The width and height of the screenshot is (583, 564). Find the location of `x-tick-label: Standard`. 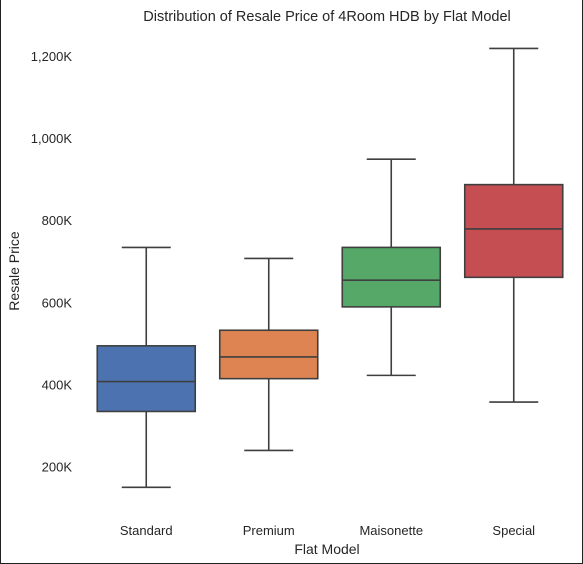

x-tick-label: Standard is located at coordinates (146, 530).